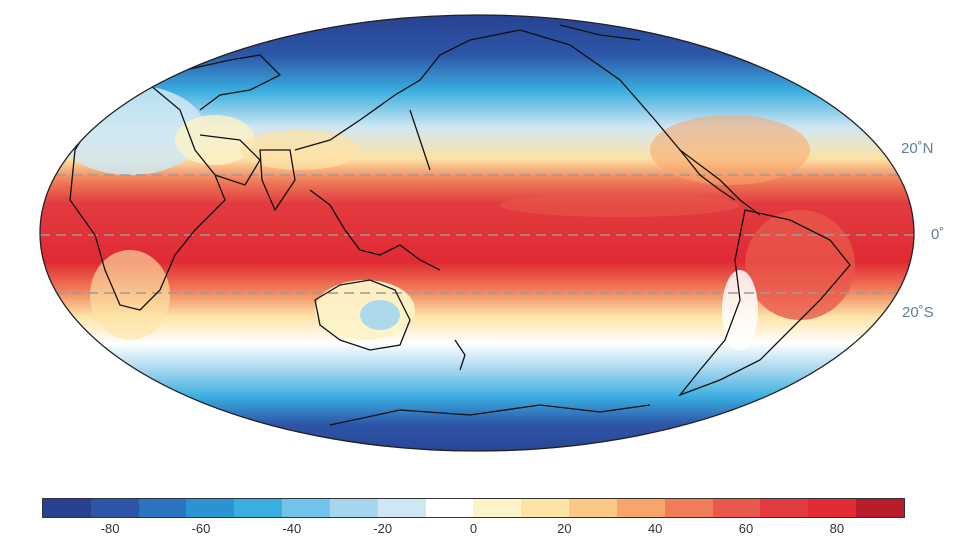 This screenshot has width=955, height=547. What do you see at coordinates (473, 528) in the screenshot?
I see `colorbar-tick-label: 0` at bounding box center [473, 528].